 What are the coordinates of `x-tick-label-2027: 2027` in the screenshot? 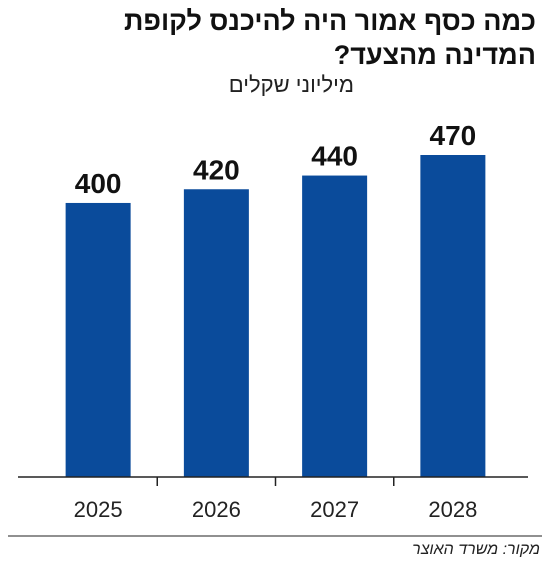 It's located at (334, 509).